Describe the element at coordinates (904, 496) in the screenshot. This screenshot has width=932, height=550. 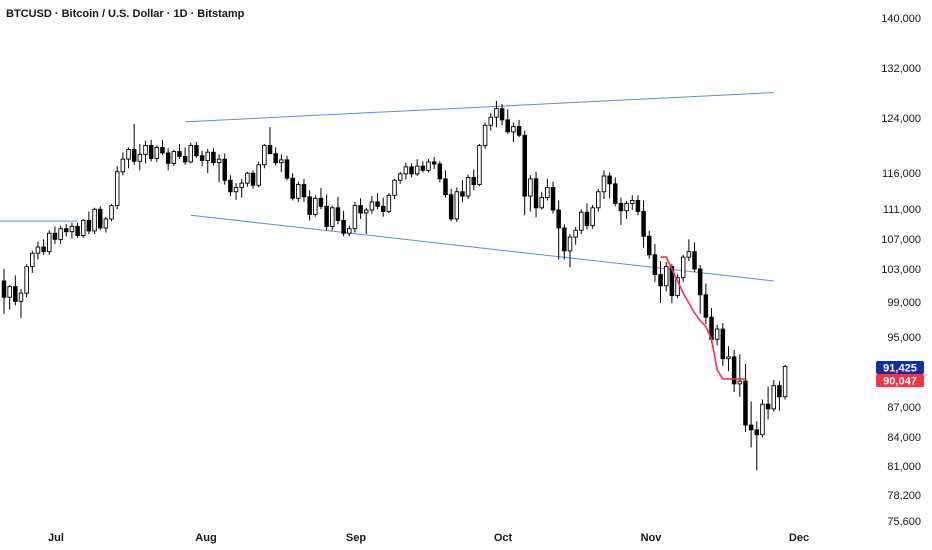
I see `y-tick-label: 78,200` at that location.